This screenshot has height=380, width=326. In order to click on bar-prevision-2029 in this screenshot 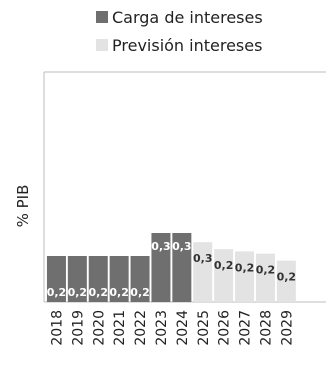, I will do `click(286, 281)`.